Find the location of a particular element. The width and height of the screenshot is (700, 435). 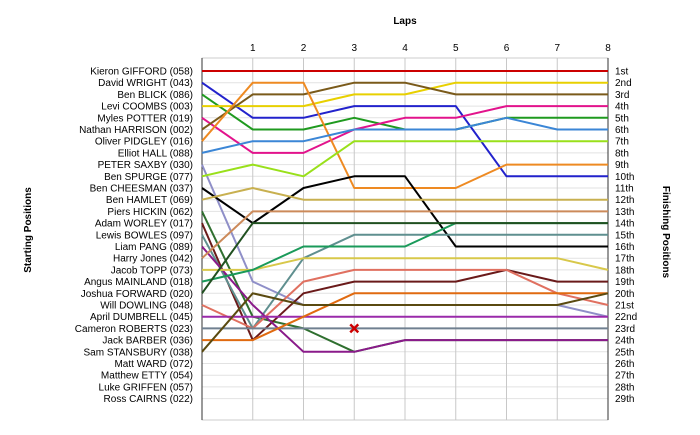

finishing-position-label: 21st is located at coordinates (624, 306).